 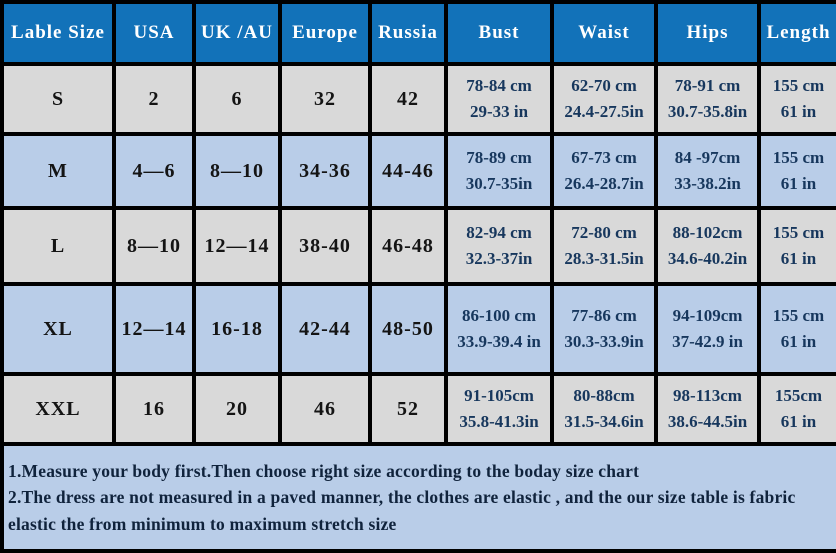 I want to click on cell-europe: 32, so click(x=325, y=99).